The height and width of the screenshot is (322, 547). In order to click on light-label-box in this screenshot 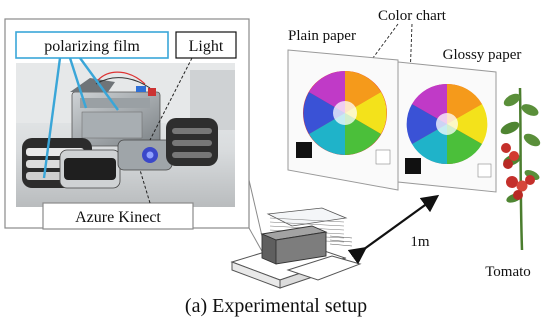, I will do `click(206, 45)`.